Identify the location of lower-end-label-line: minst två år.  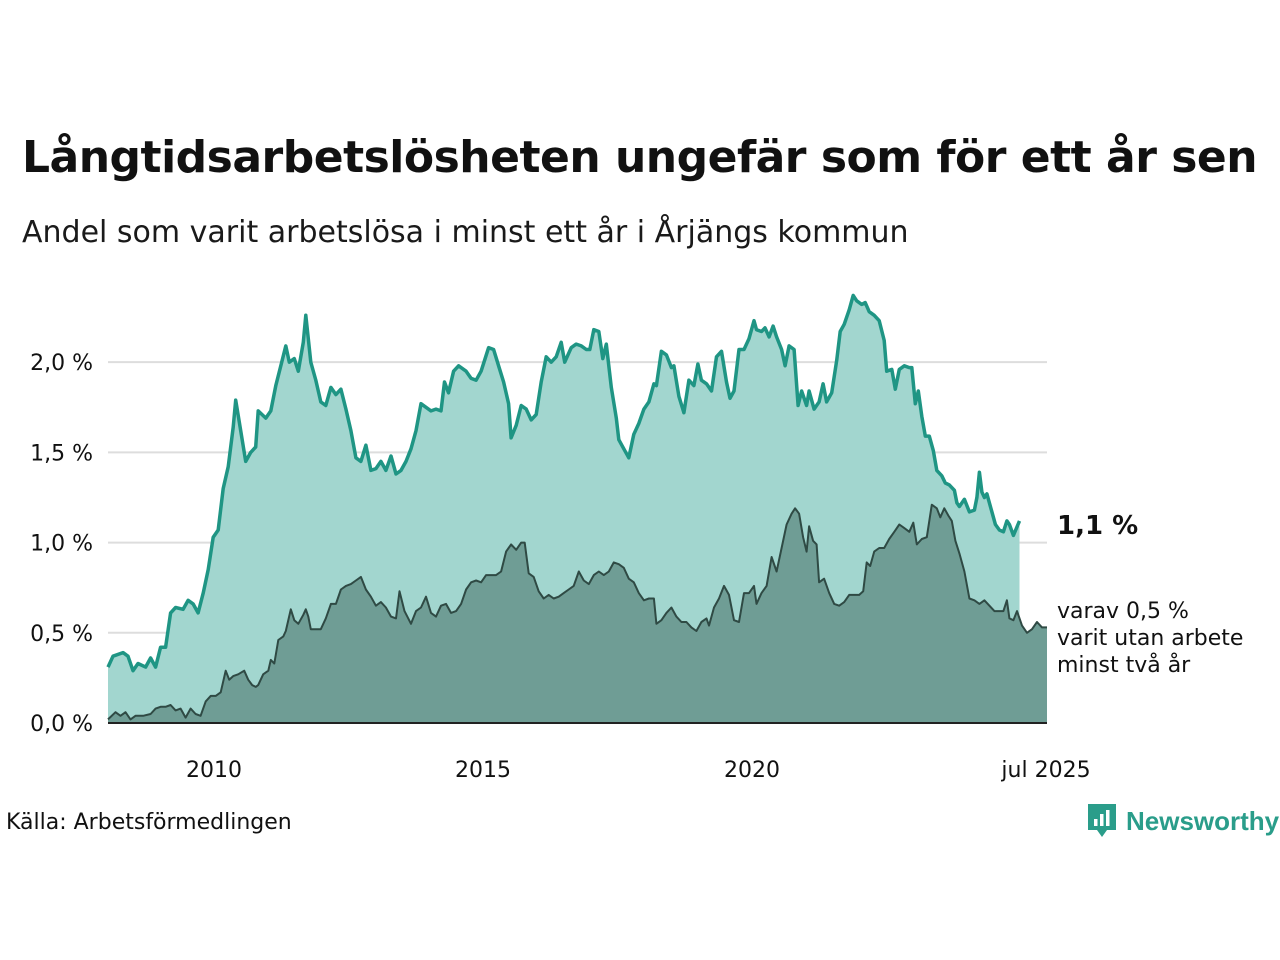
(1124, 665).